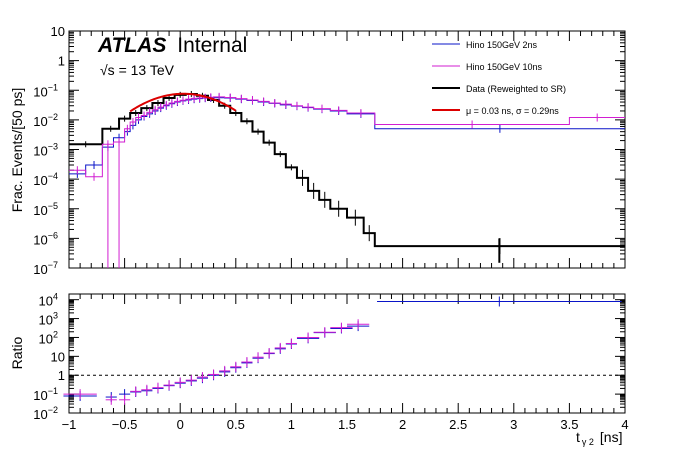 The height and width of the screenshot is (472, 696). I want to click on top-y-axis-label: Frac. Events/[50 ps], so click(17, 150).